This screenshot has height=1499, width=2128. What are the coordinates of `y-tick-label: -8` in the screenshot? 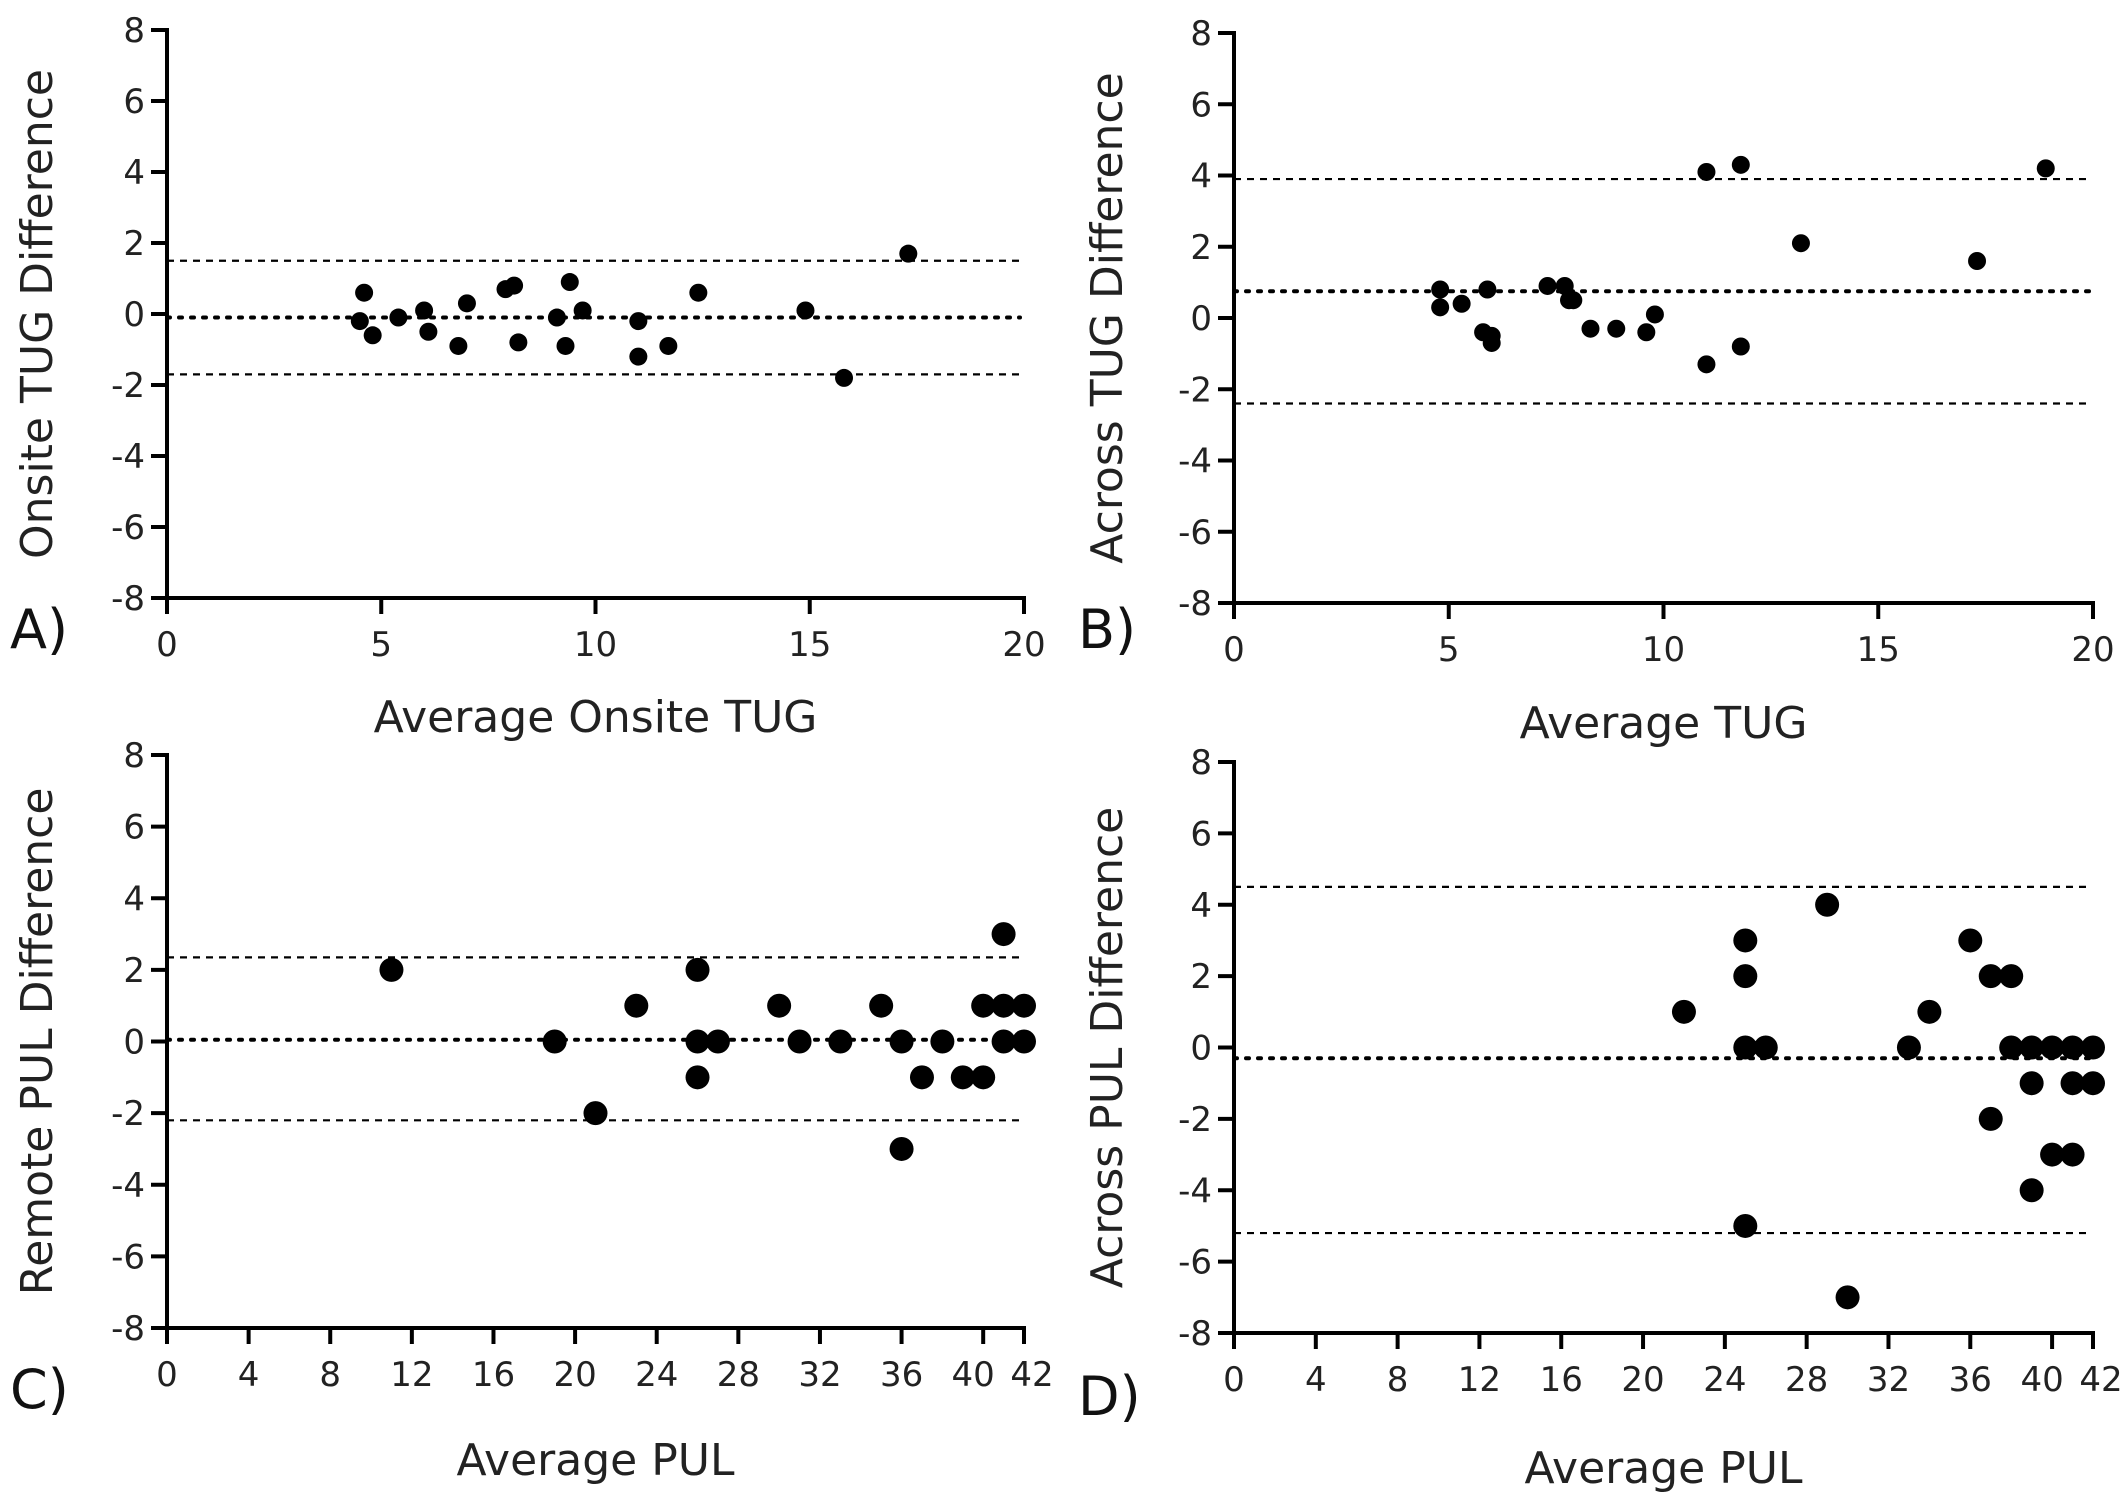 It's located at (128, 1329).